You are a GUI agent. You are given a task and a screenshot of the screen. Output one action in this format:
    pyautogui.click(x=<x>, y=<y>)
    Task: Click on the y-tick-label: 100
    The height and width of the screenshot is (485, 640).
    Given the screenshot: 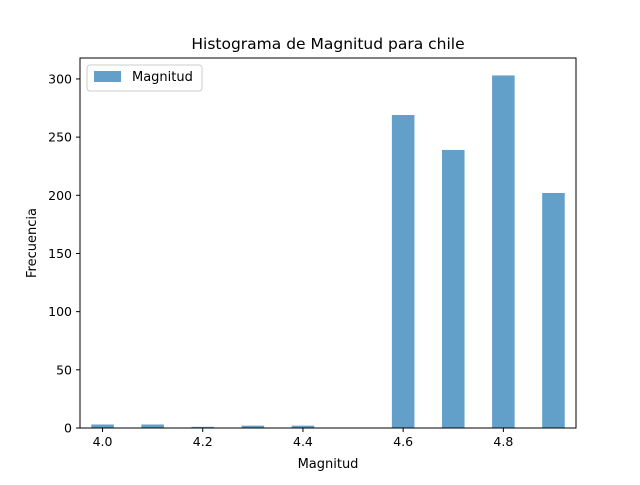 What is the action you would take?
    pyautogui.click(x=60, y=311)
    